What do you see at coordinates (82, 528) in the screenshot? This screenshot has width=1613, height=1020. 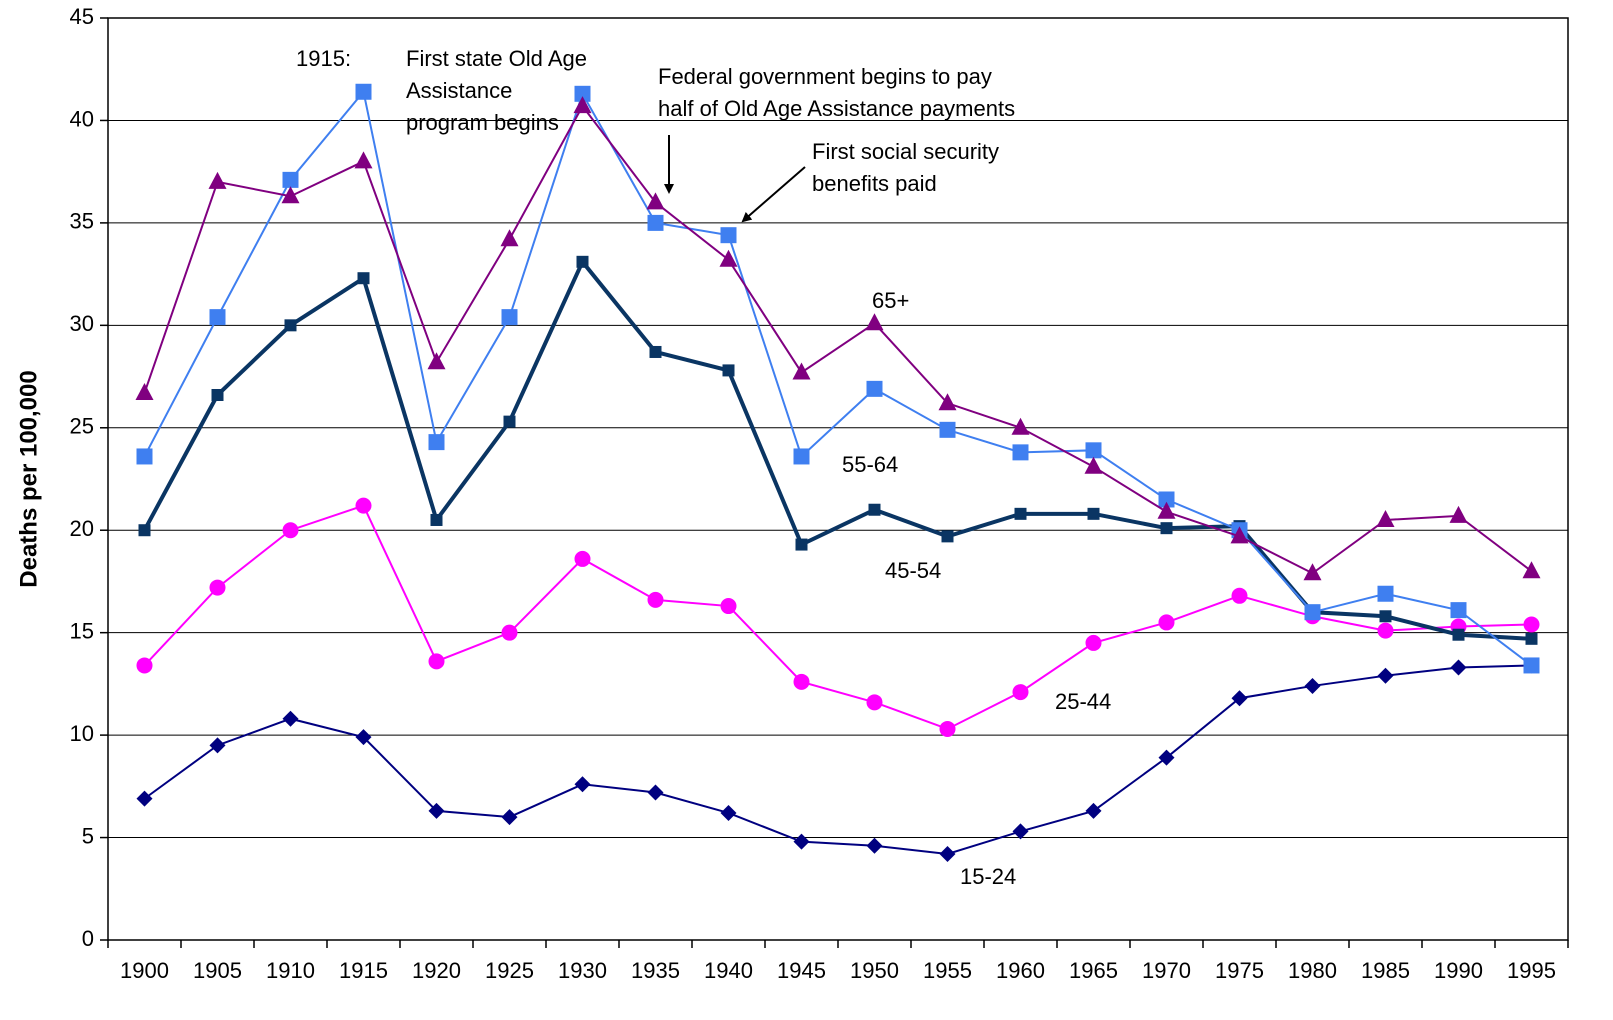 I see `y-tick-label: 20` at bounding box center [82, 528].